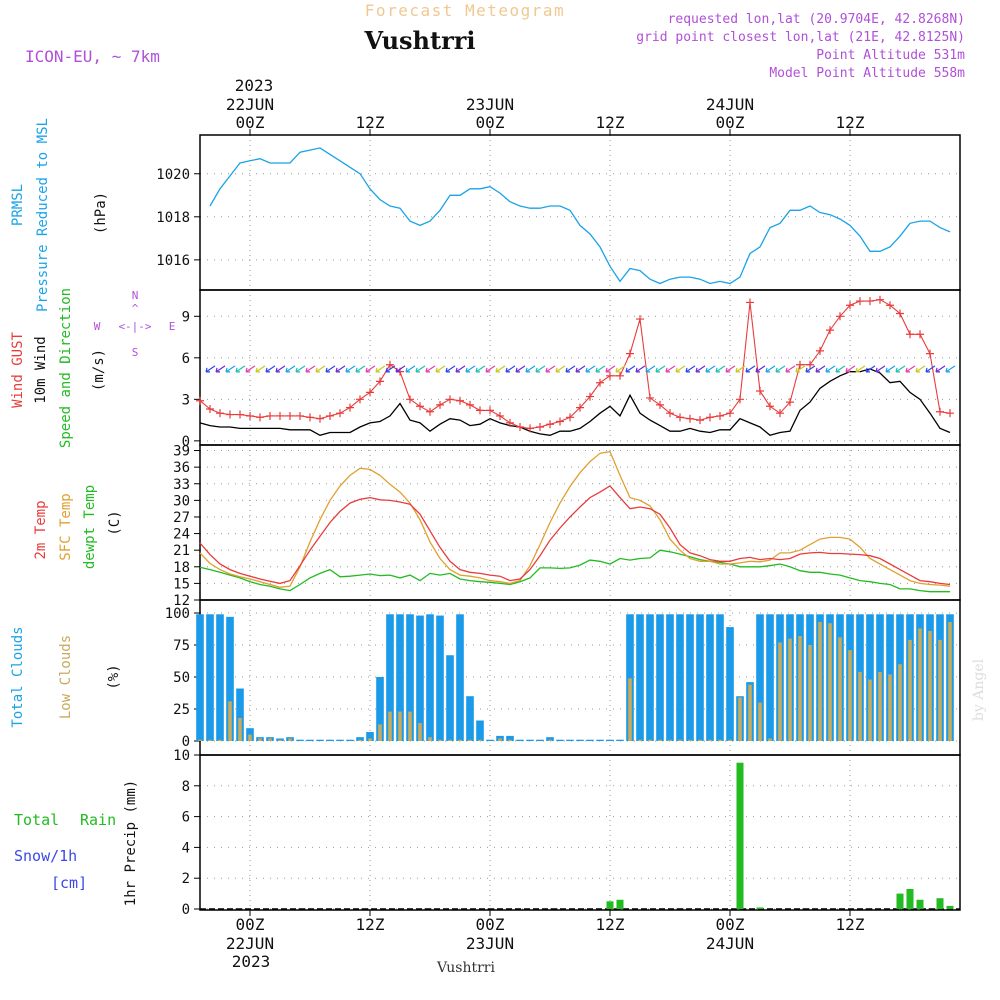 The width and height of the screenshot is (1000, 1000). Describe the element at coordinates (181, 710) in the screenshot. I see `clouds-ytick-label-1: 25` at that location.